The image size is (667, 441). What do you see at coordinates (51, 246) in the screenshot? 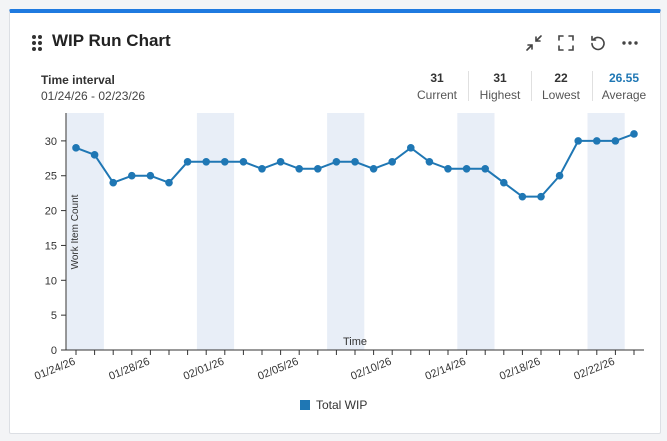
I see `y-tick-label: 15` at bounding box center [51, 246].